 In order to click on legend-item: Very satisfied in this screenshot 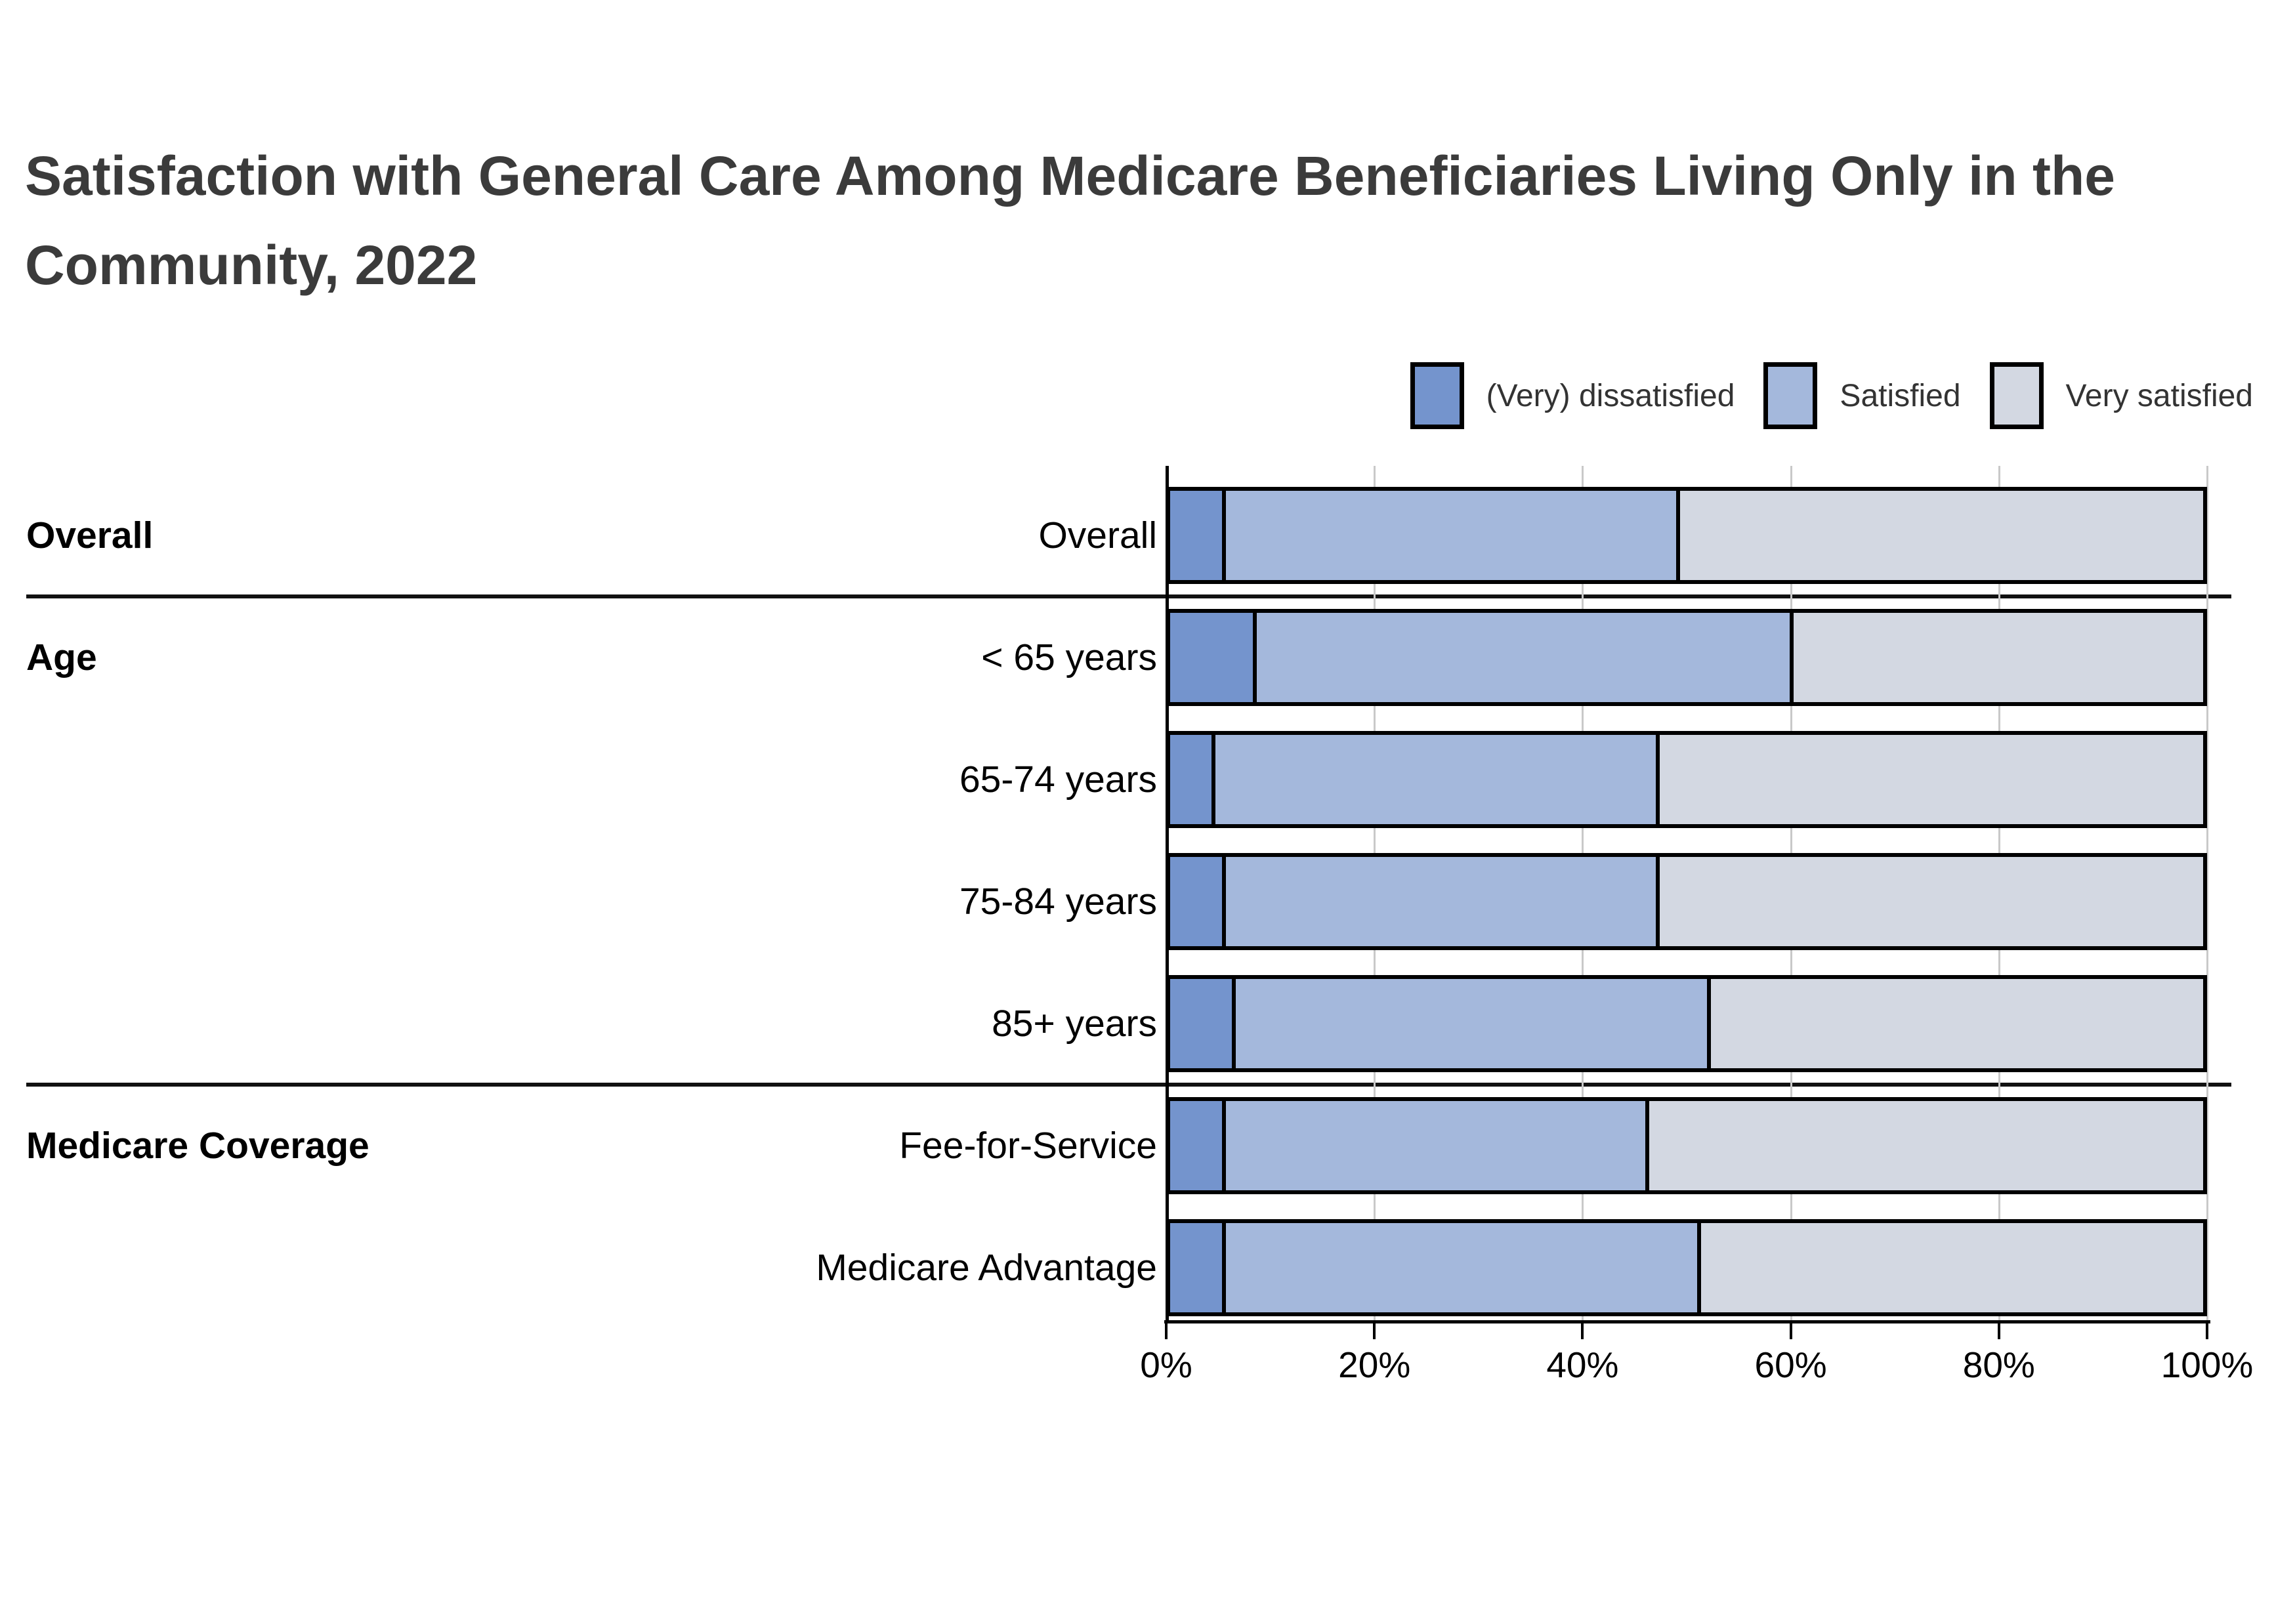, I will do `click(2121, 396)`.